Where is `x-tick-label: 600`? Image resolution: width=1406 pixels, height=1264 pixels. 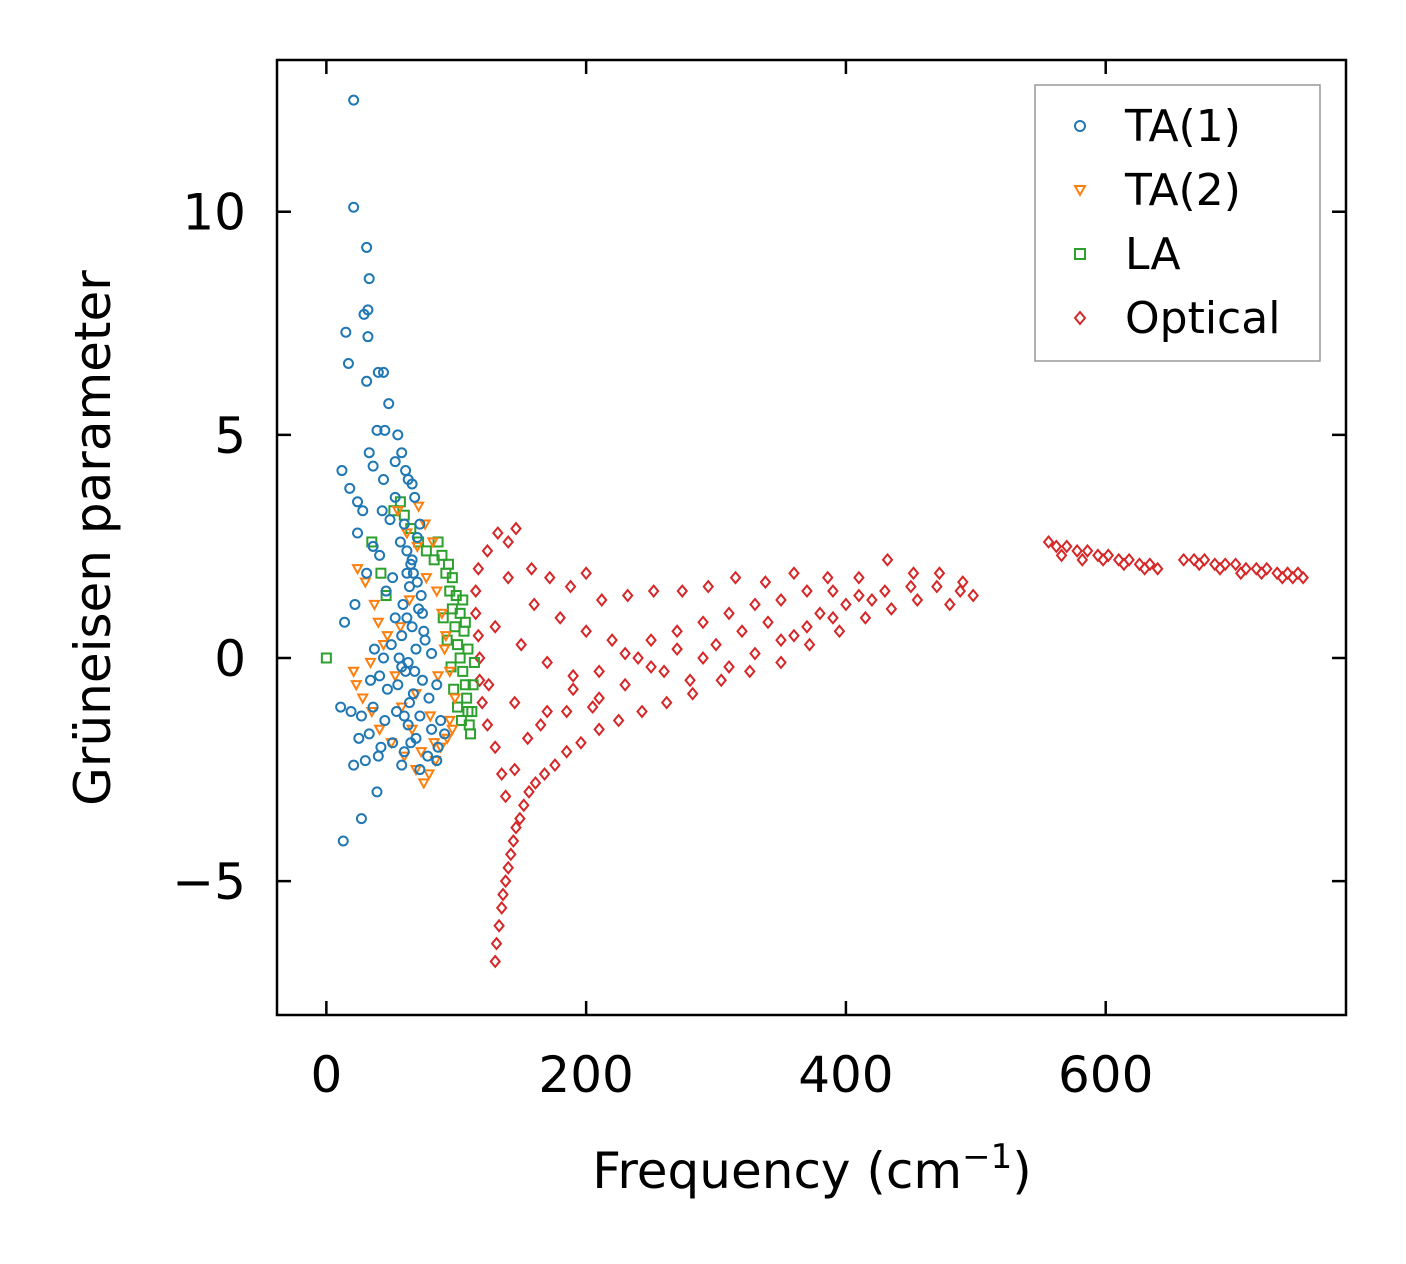 x-tick-label: 600 is located at coordinates (1105, 1075).